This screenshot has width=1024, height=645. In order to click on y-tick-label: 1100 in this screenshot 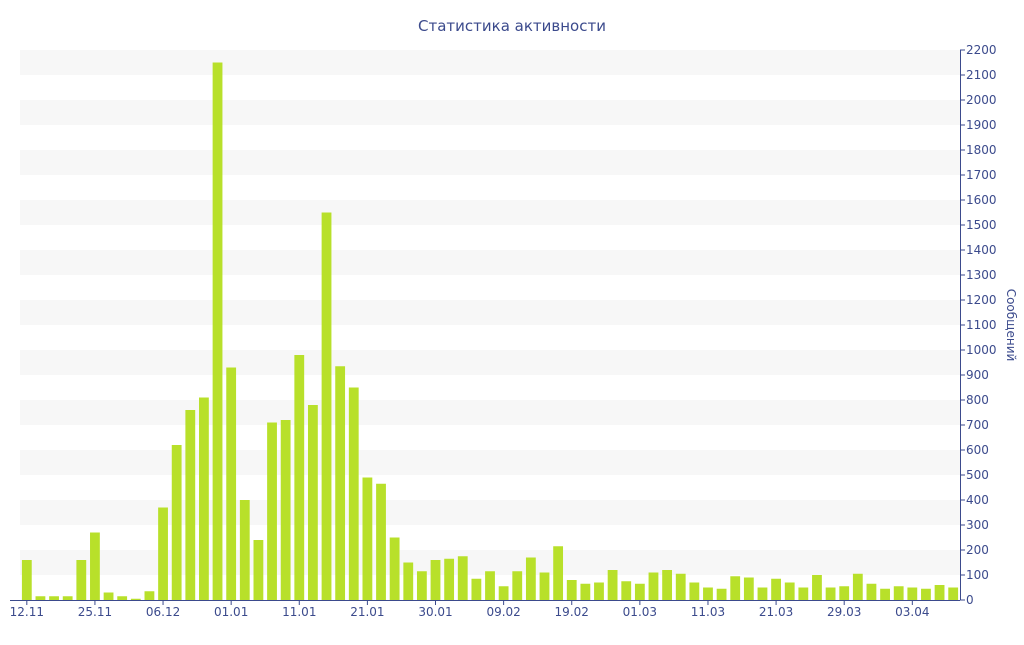, I will do `click(981, 325)`.